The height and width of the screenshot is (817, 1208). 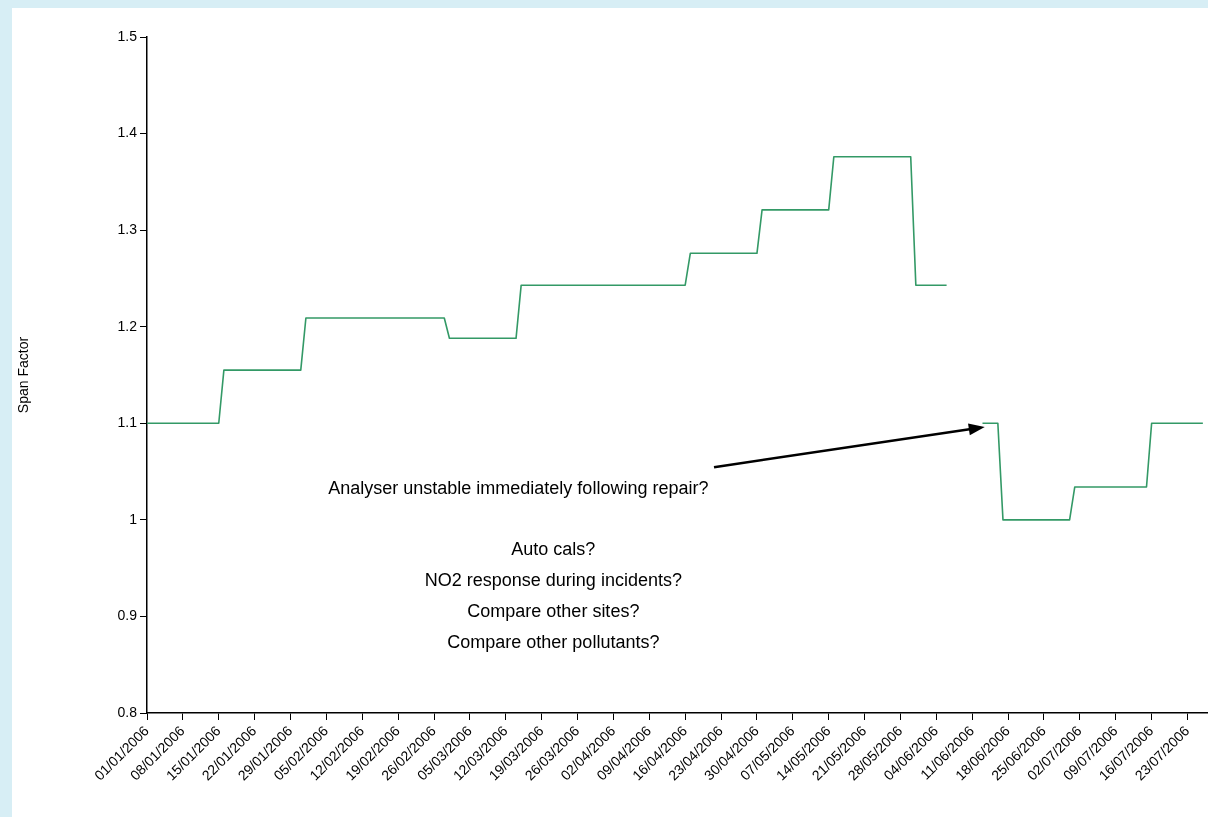 I want to click on annotation: Analyser unstable immediately following repair?, so click(x=518, y=488).